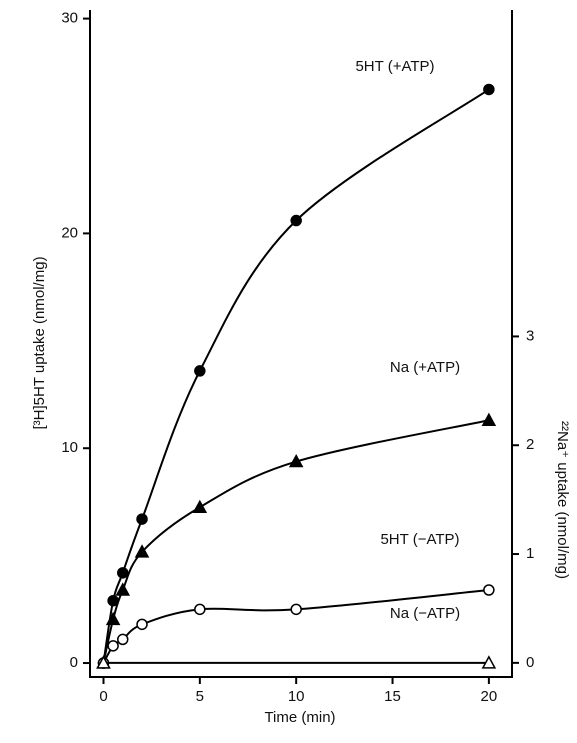 This screenshot has height=743, width=577. What do you see at coordinates (295, 626) in the screenshot?
I see `series-line` at bounding box center [295, 626].